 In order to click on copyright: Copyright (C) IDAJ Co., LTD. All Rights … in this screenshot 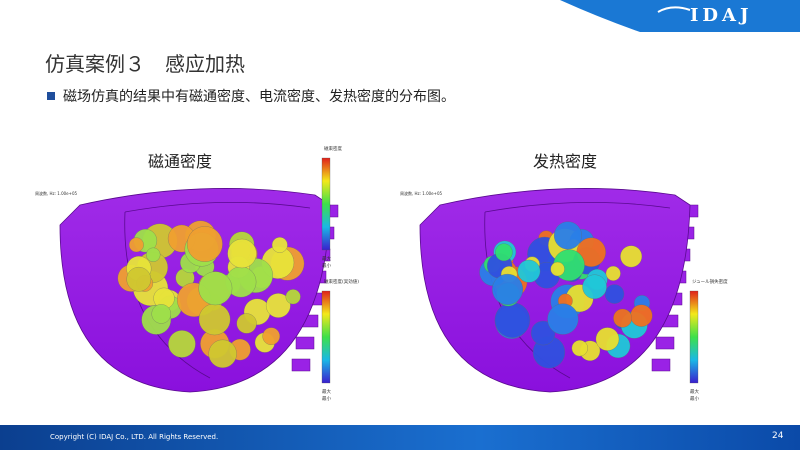, I will do `click(134, 437)`.